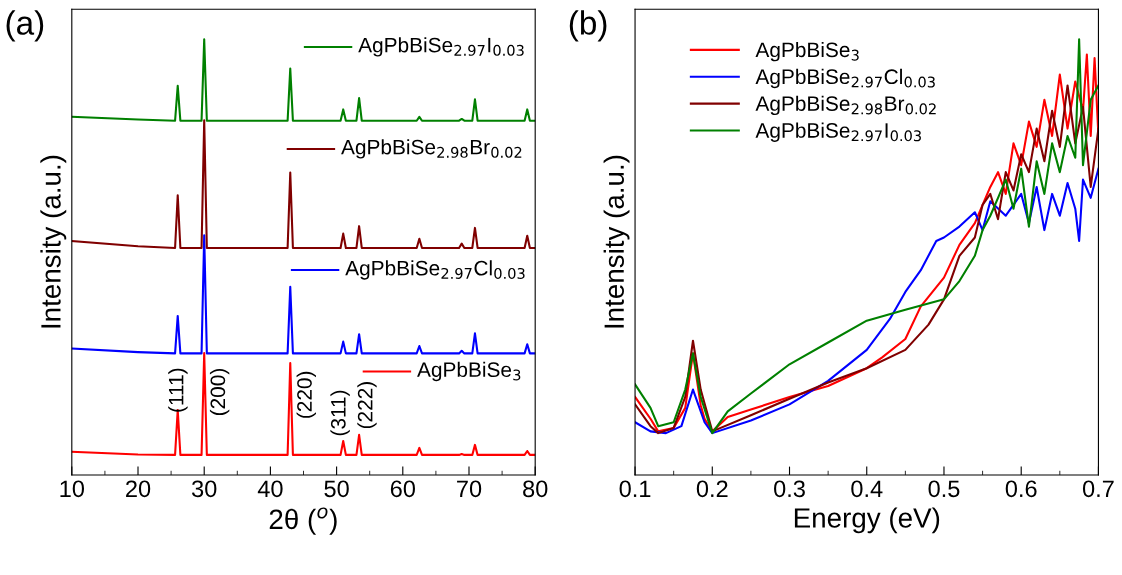  What do you see at coordinates (303, 521) in the screenshot?
I see `x-axis-title: 2θ ($^{o}$)` at bounding box center [303, 521].